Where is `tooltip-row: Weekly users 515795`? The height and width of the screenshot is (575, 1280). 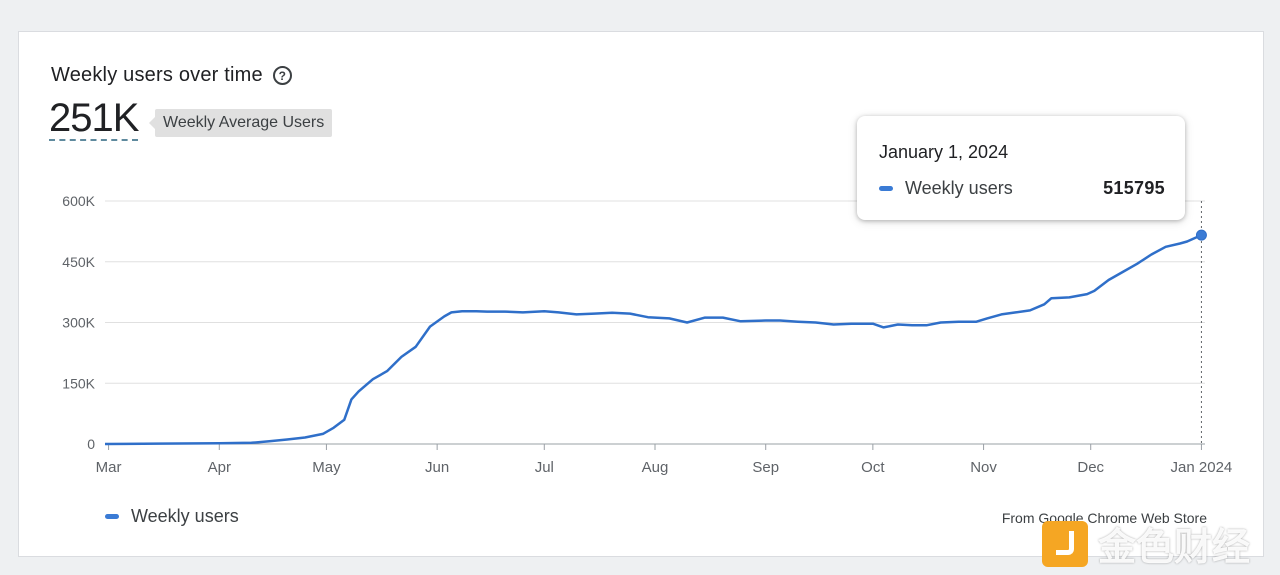
tooltip-row: Weekly users 515795 is located at coordinates (1022, 188).